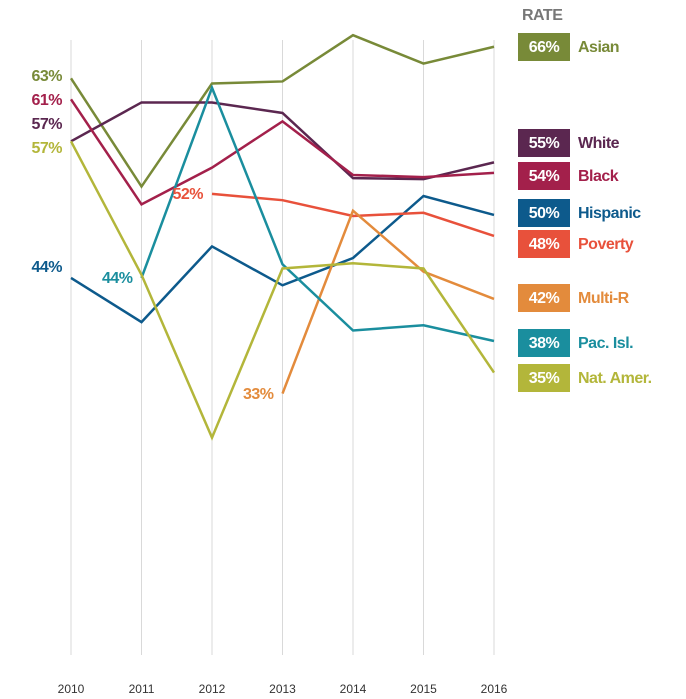 This screenshot has height=699, width=686. I want to click on end-label: 35%, so click(544, 378).